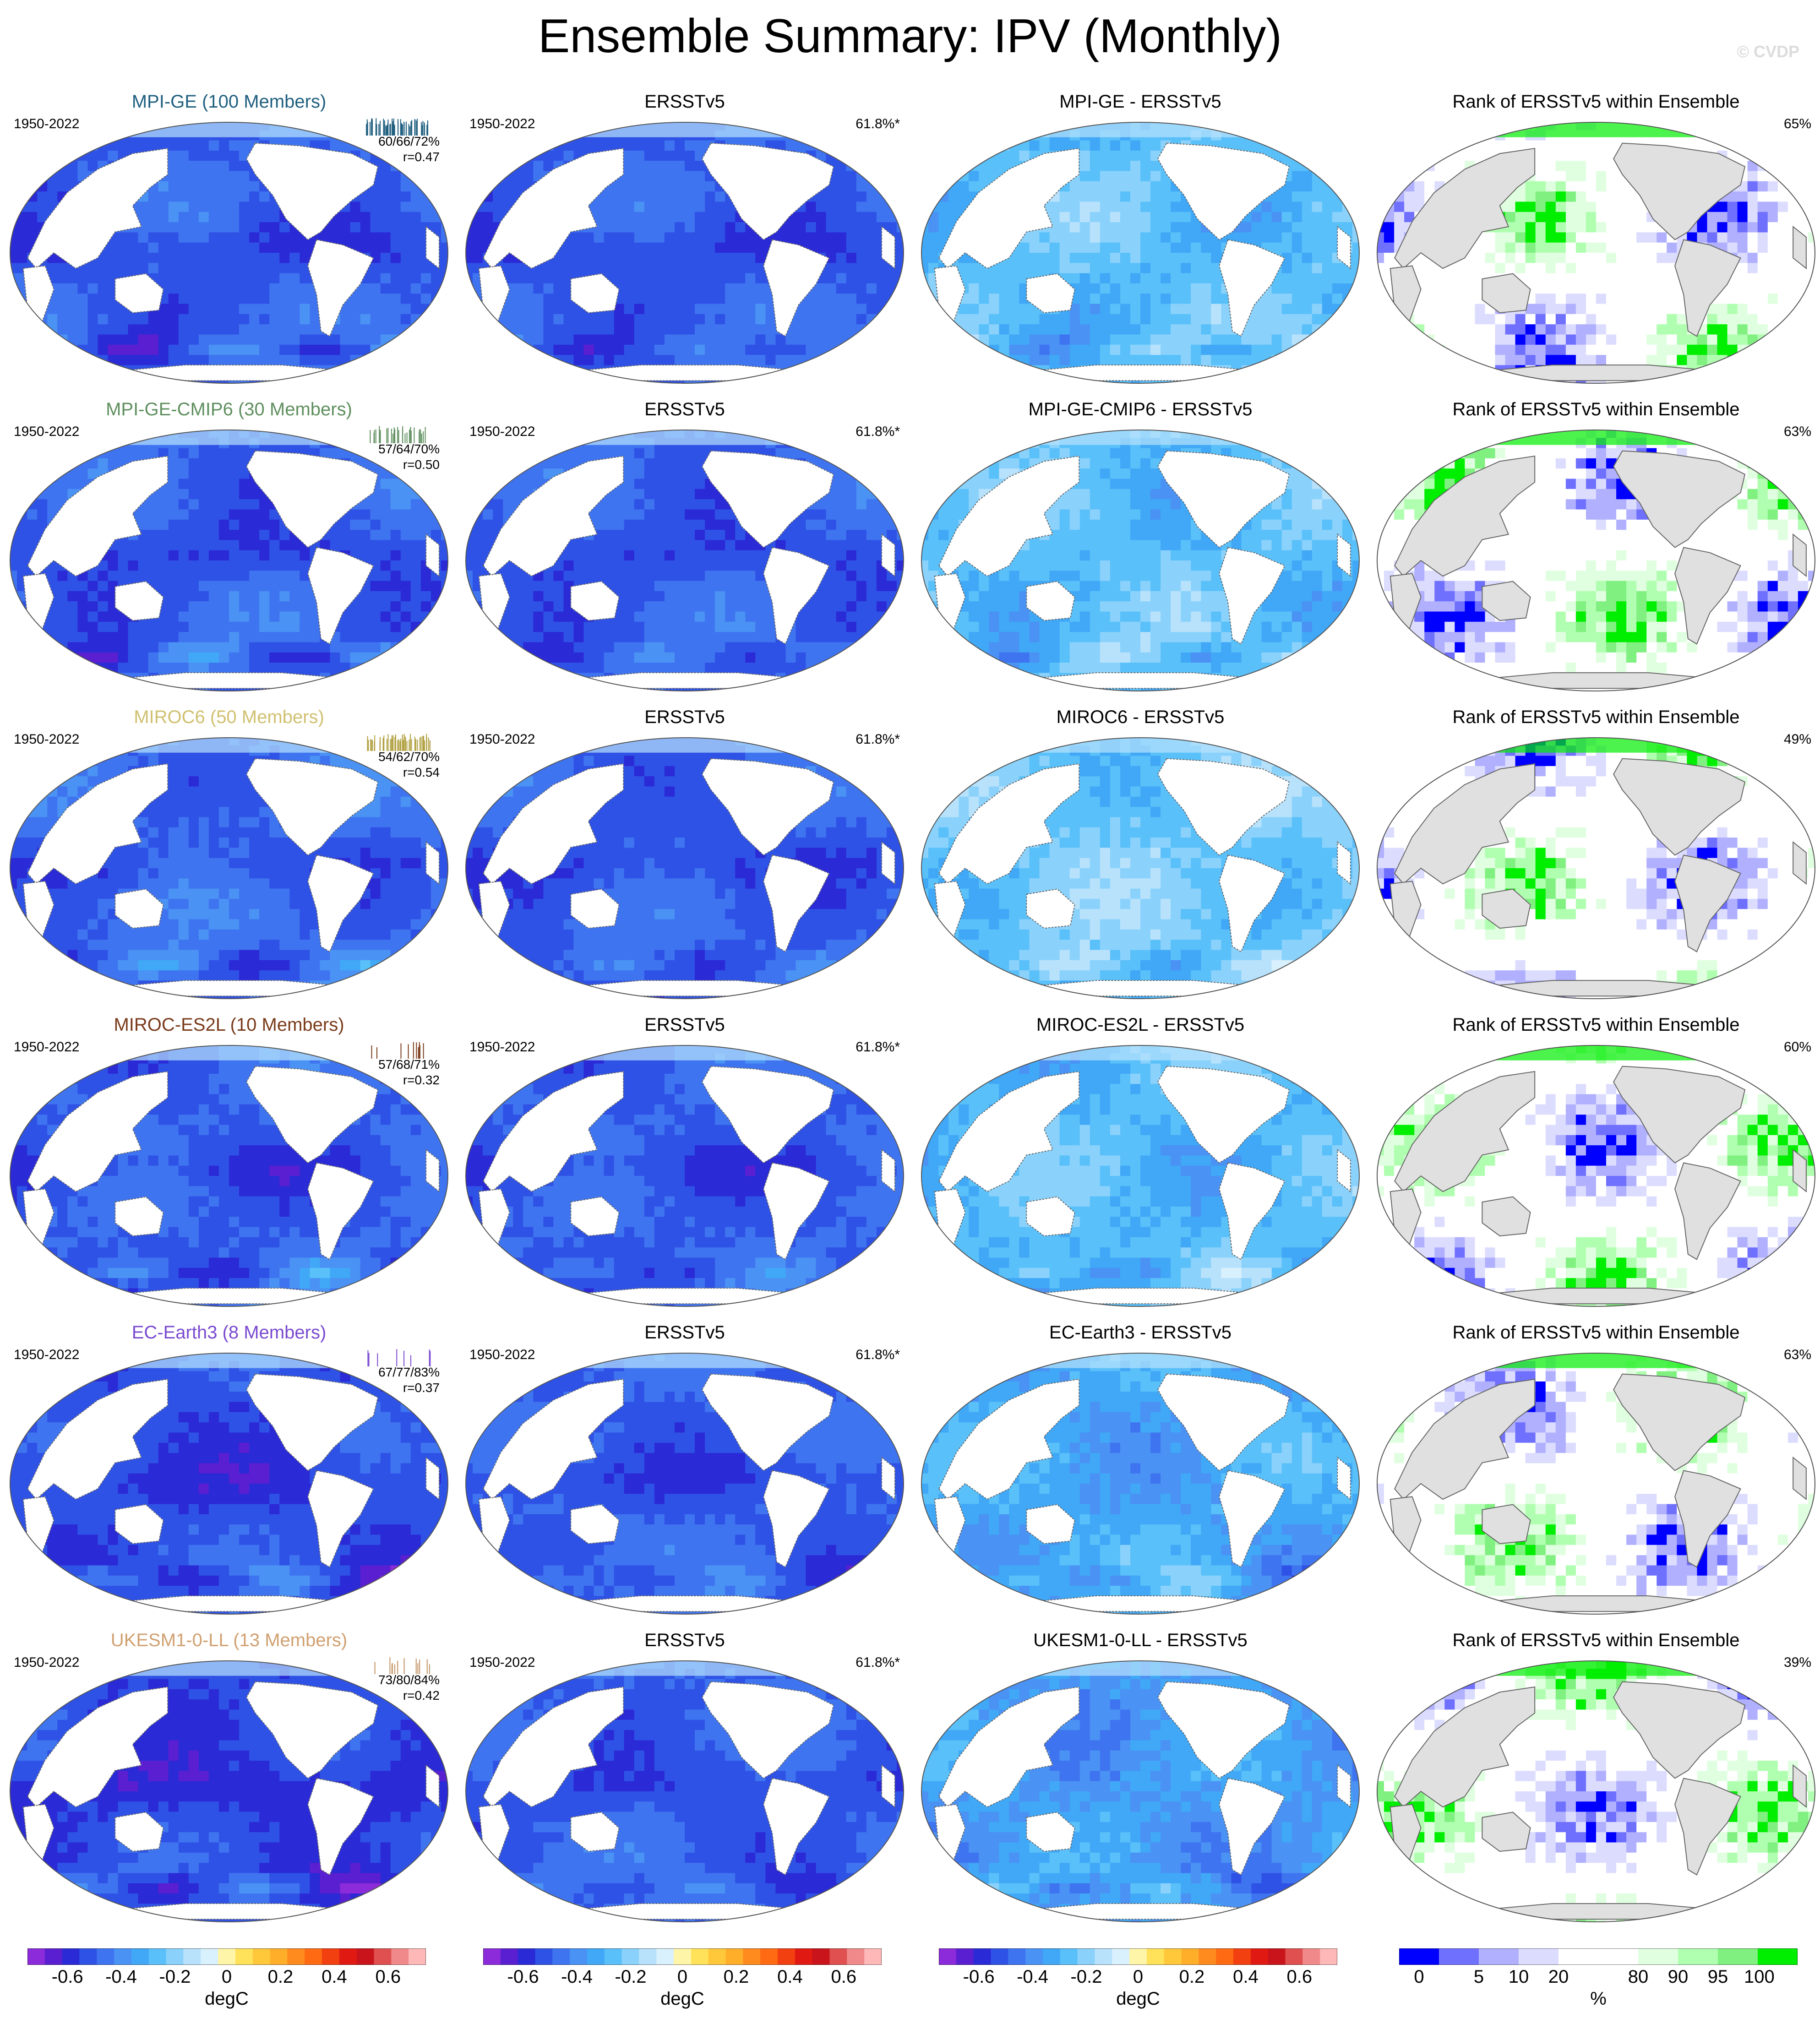 Image resolution: width=1820 pixels, height=2018 pixels. I want to click on map-diff-row6, so click(1140, 1791).